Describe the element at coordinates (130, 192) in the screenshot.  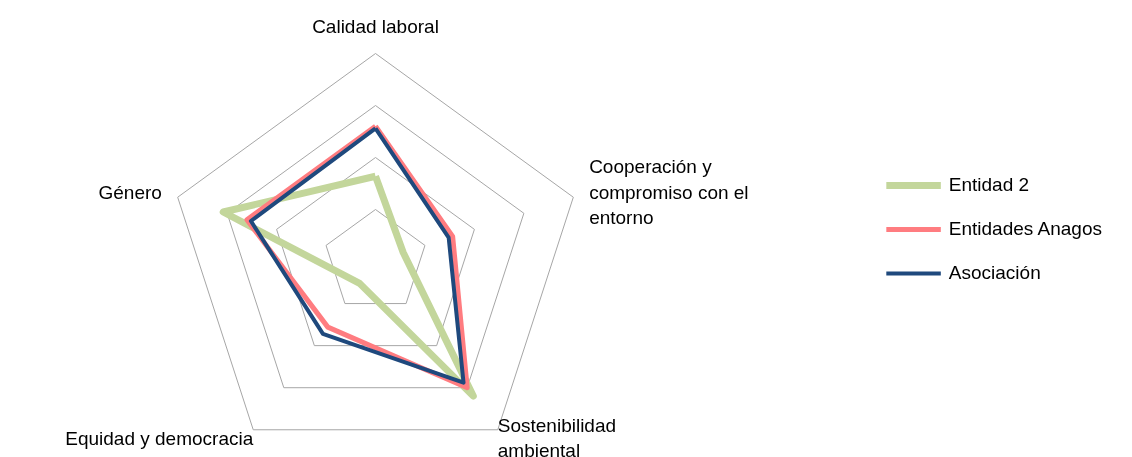
I see `spoke-label: Género` at that location.